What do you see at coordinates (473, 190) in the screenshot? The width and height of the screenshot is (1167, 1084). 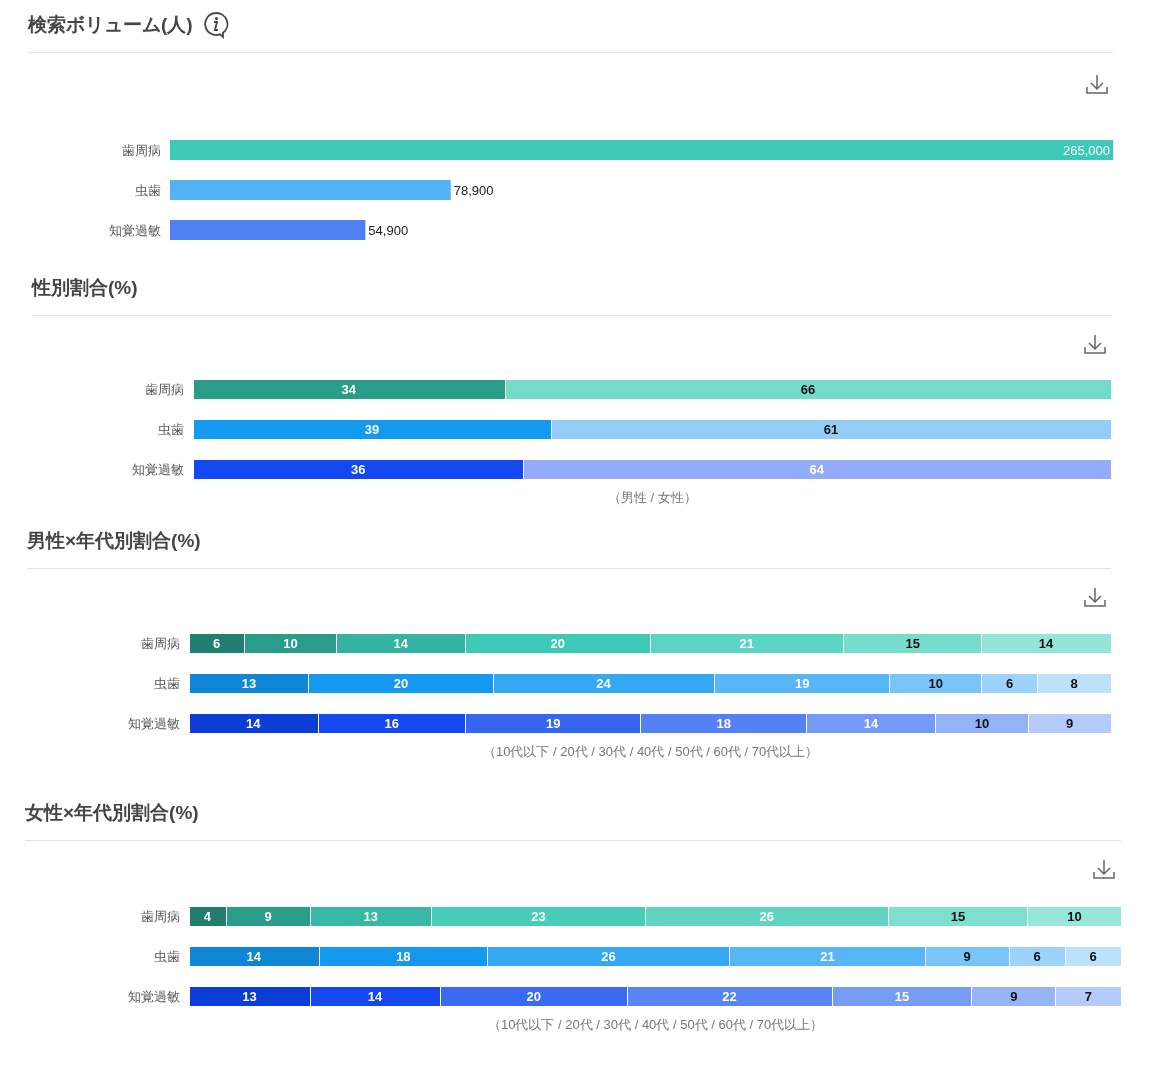 I see `data-label: 78,900` at bounding box center [473, 190].